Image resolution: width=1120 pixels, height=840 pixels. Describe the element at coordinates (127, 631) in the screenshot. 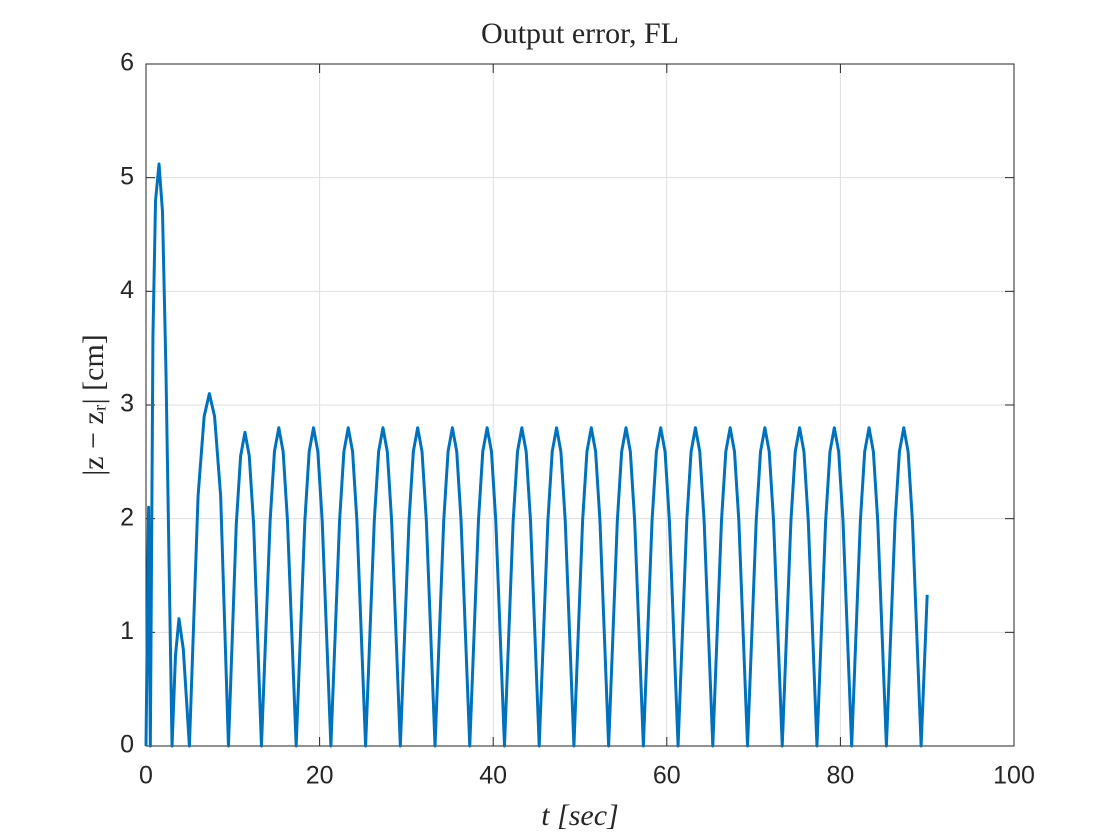

I see `y-tick-label: 1` at that location.